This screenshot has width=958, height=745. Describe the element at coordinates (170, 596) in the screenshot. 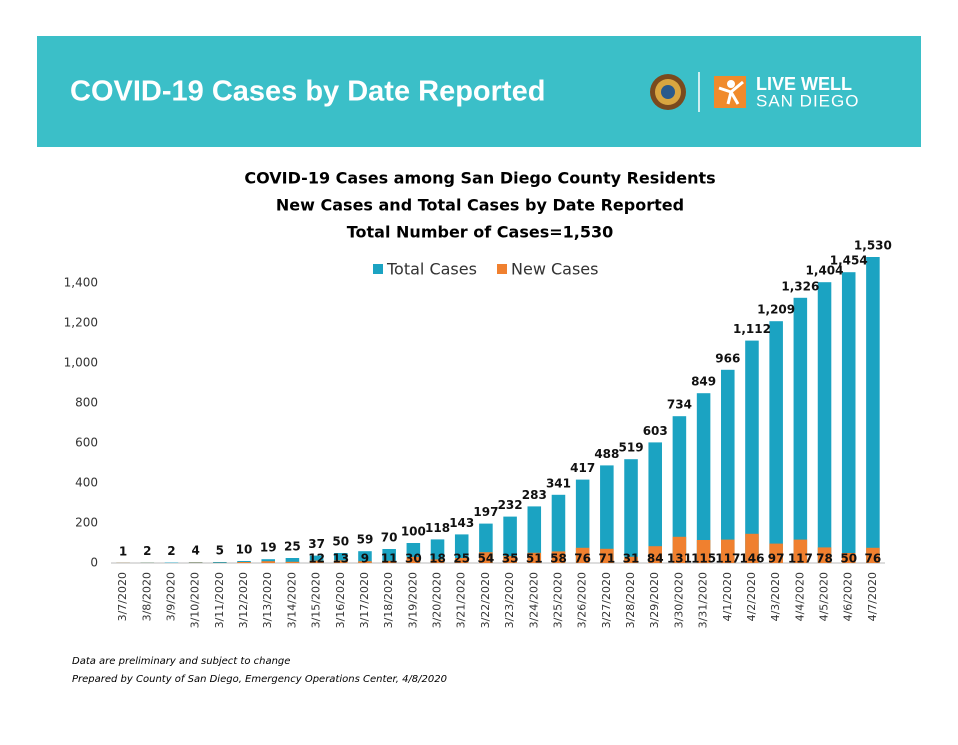

I see `x-tick-label: 3/9/2020` at that location.